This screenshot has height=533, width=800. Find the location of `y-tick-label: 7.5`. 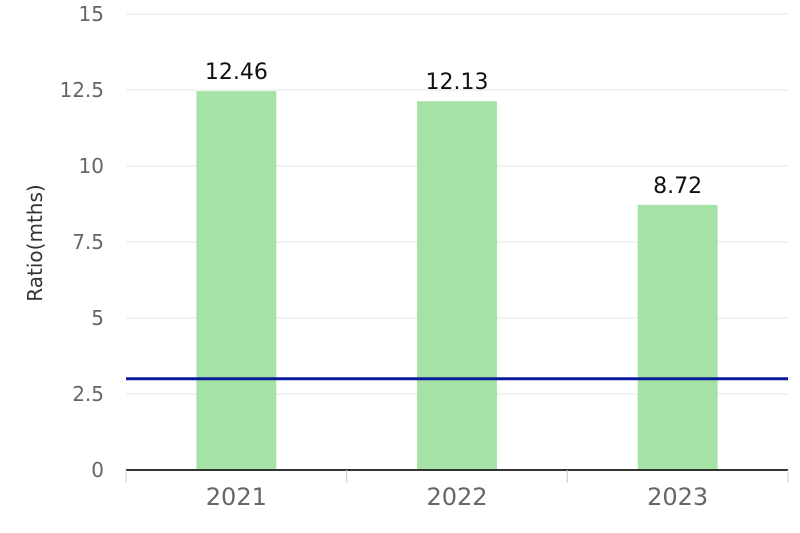

y-tick-label: 7.5 is located at coordinates (88, 242).